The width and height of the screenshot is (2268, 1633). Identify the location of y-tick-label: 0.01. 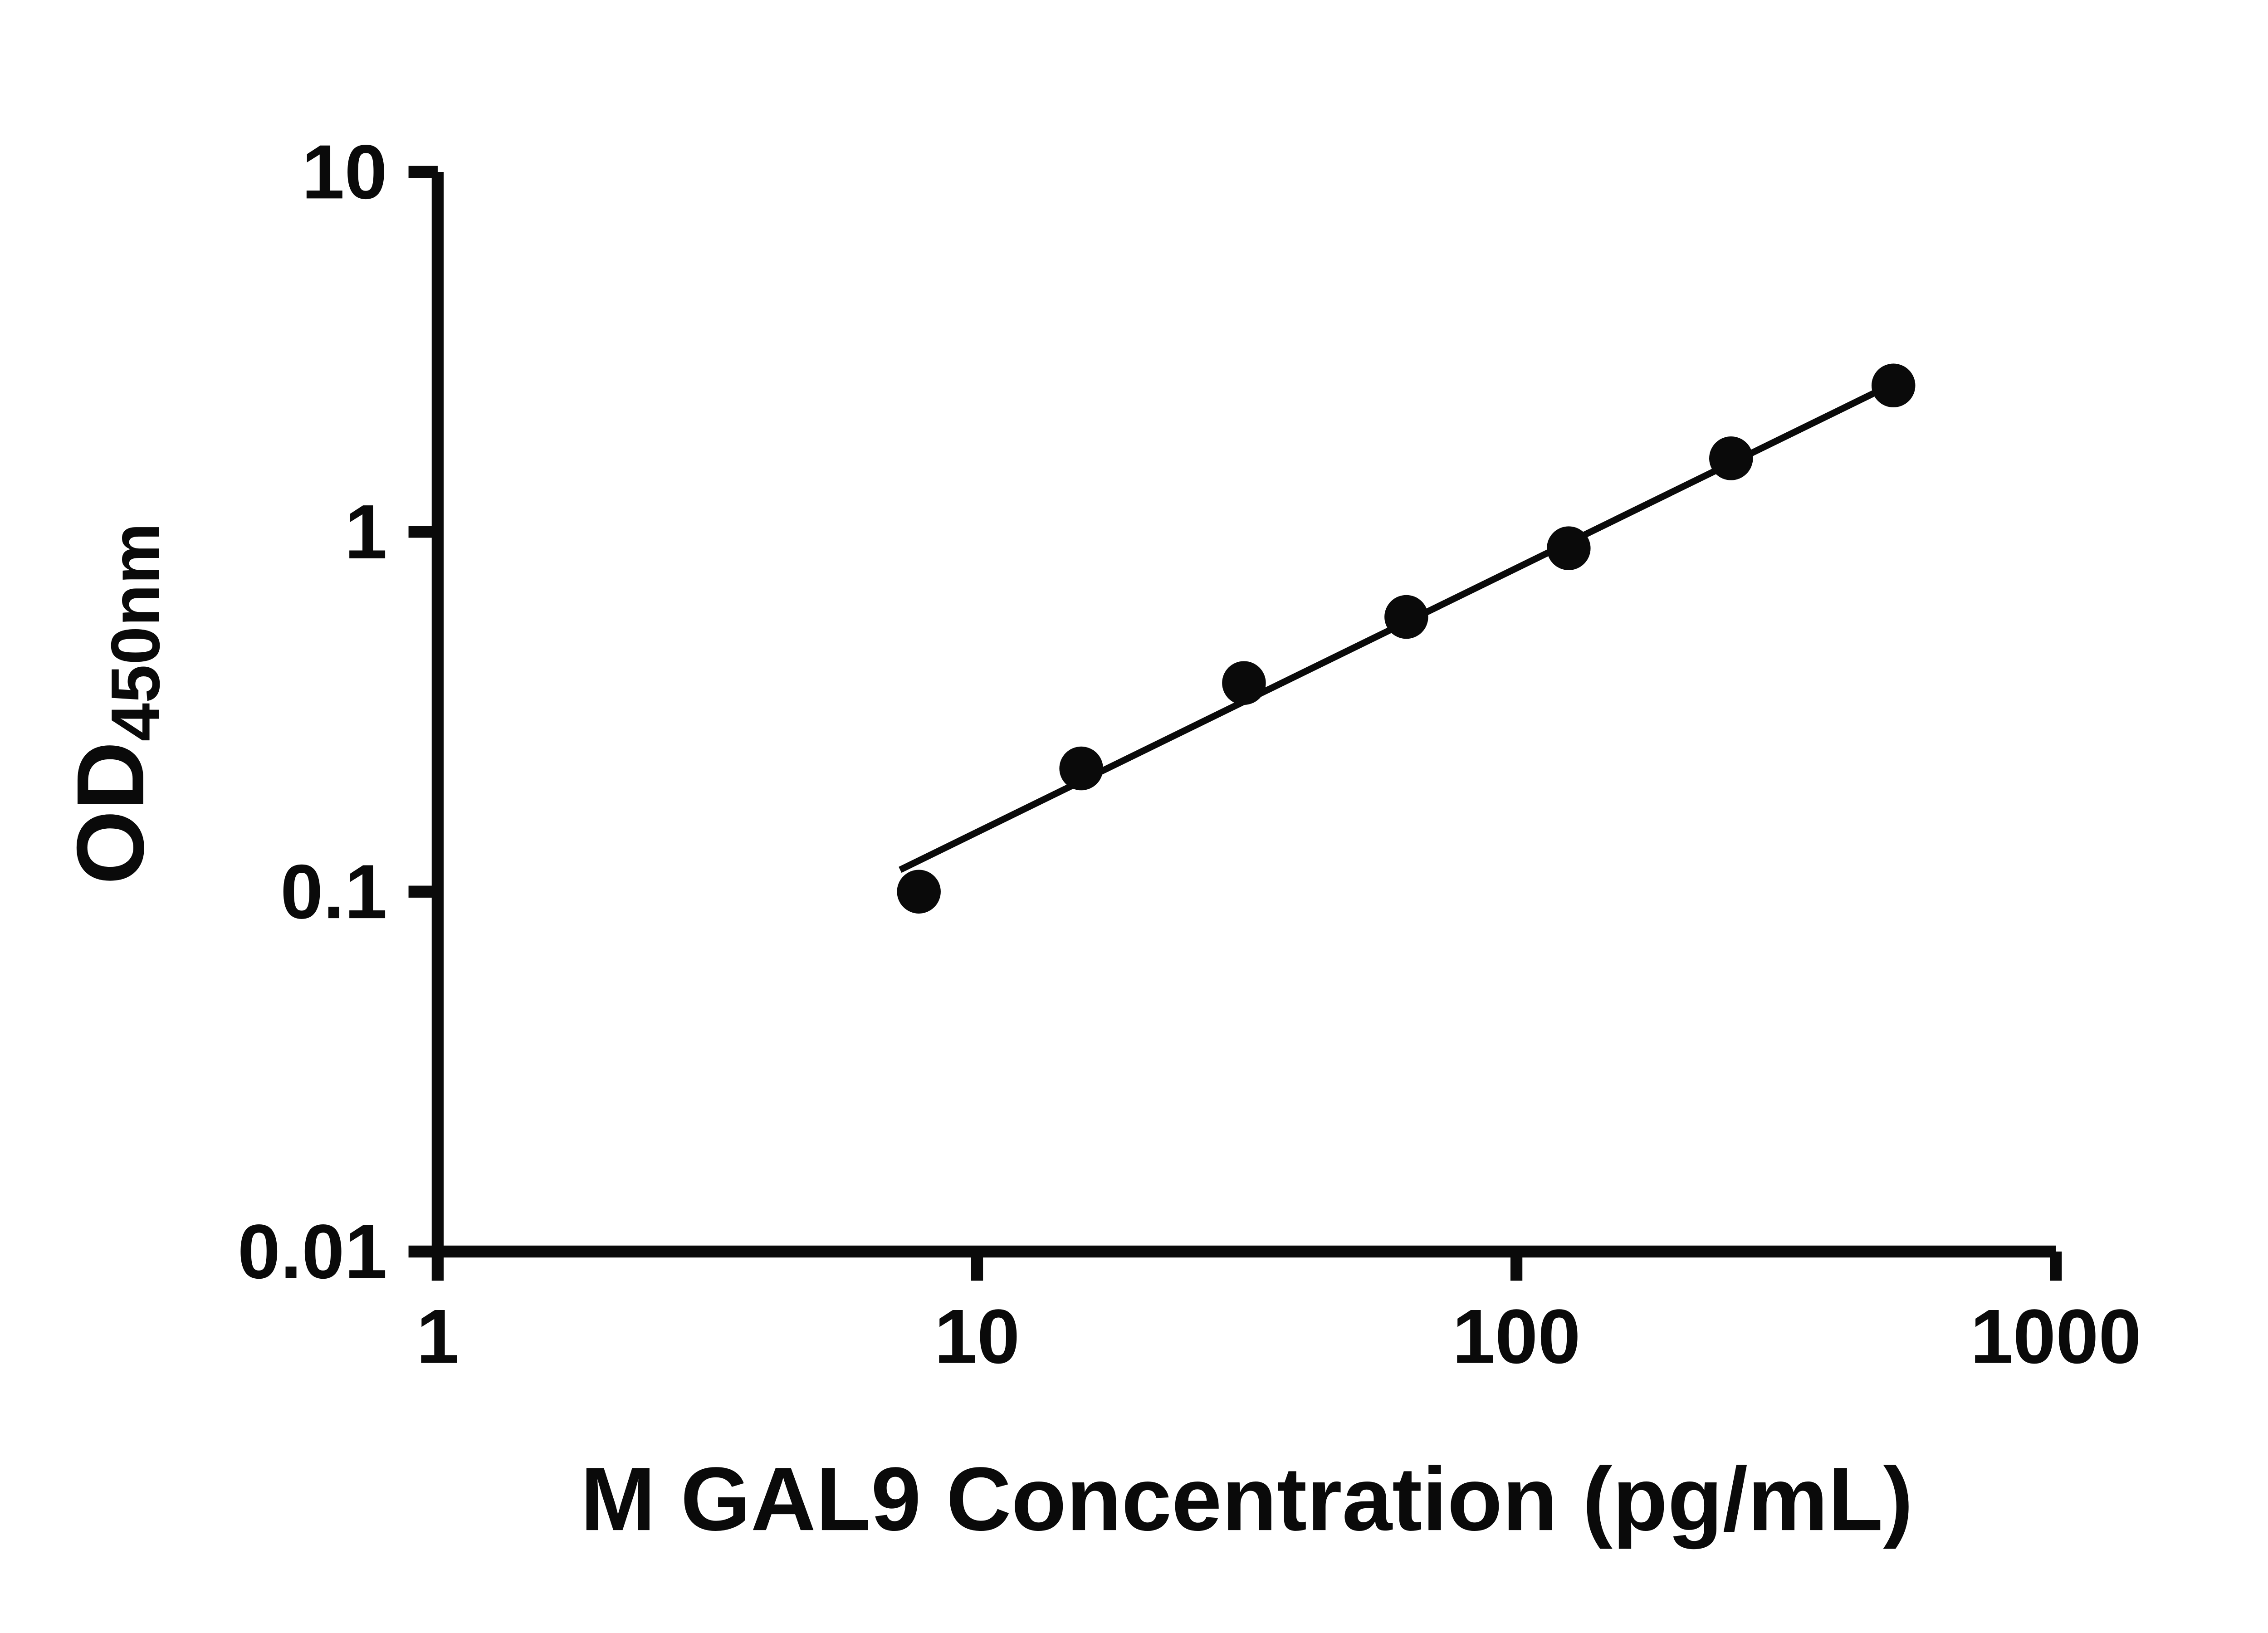
(312, 1251).